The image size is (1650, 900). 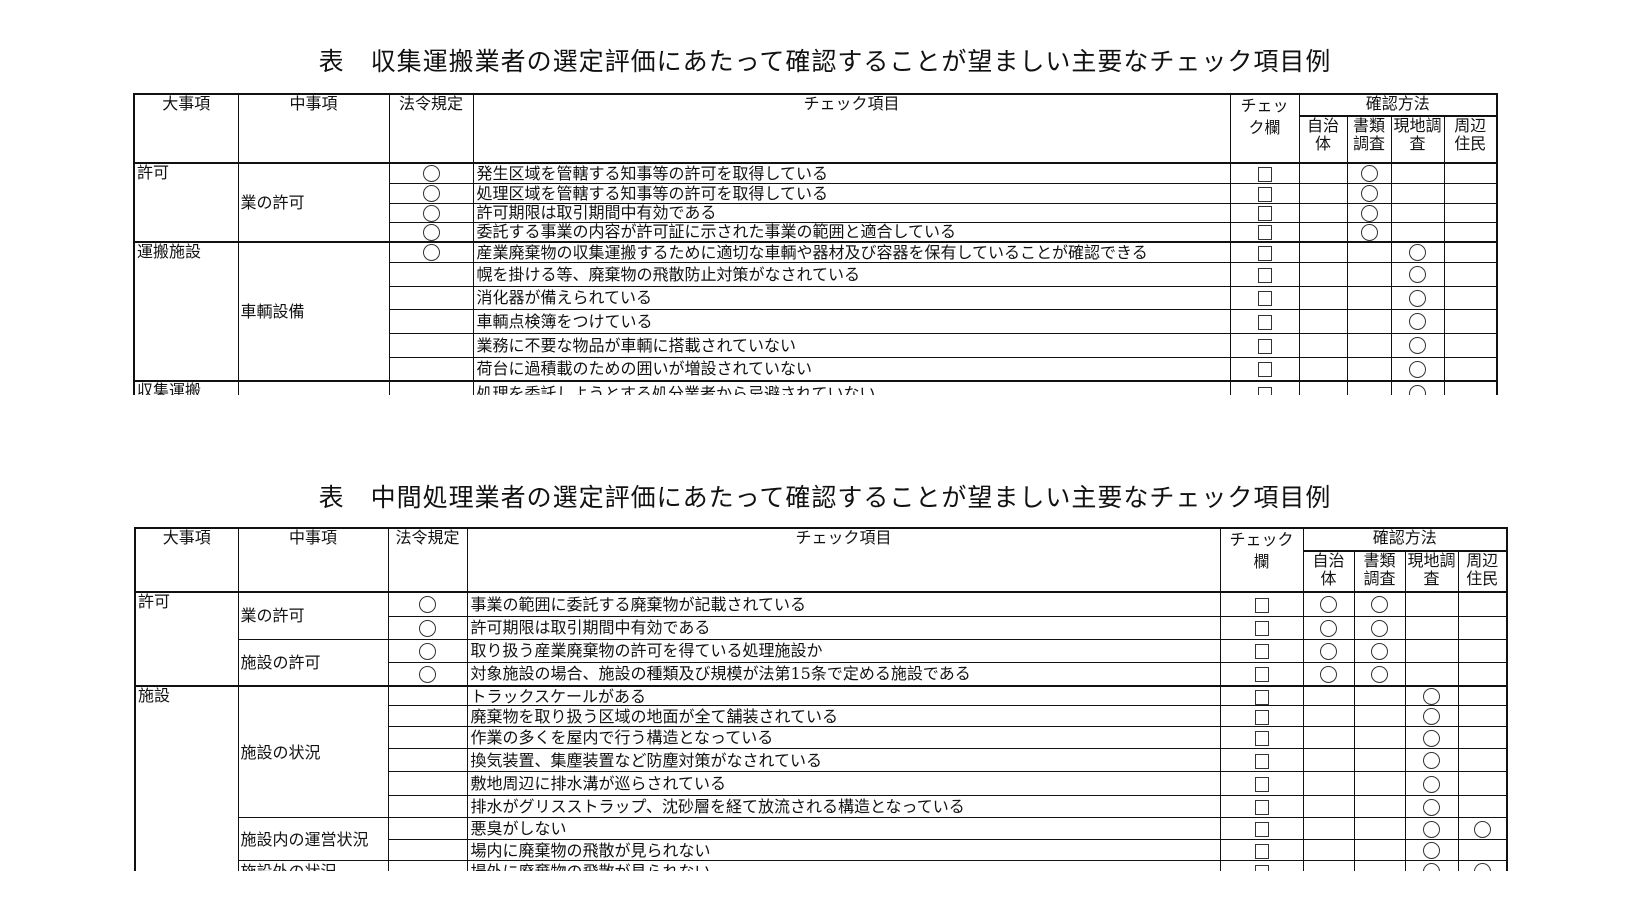 I want to click on check-item: 消化器が備えられている, so click(x=851, y=297).